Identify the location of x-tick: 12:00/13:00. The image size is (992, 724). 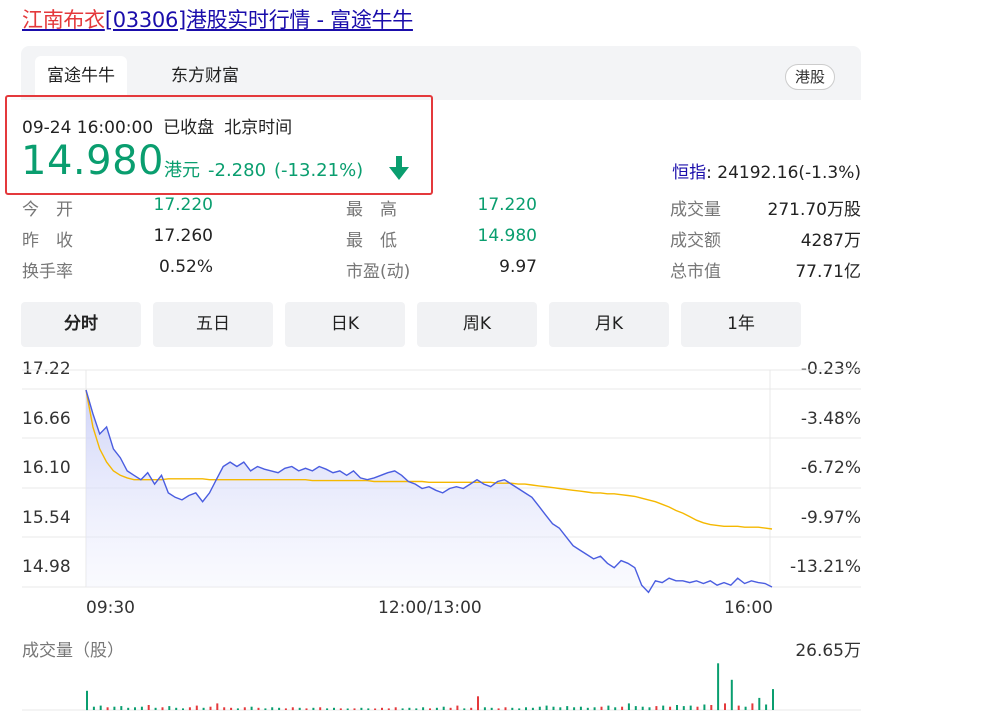
(430, 608).